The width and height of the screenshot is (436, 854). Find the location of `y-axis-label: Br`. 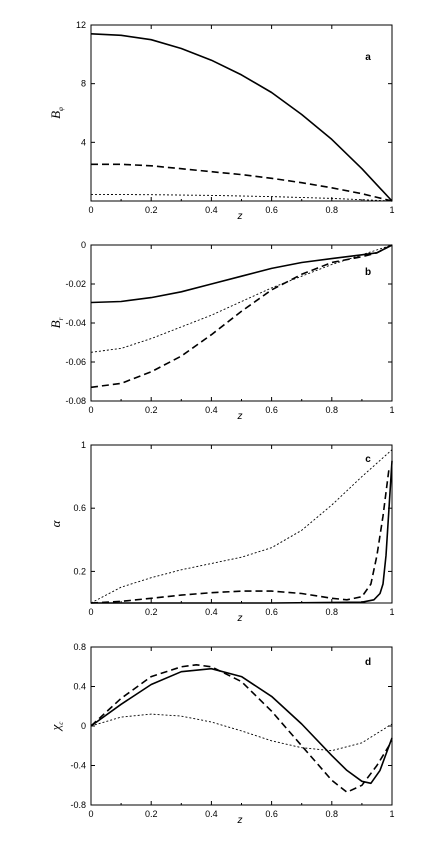

y-axis-label: Br is located at coordinates (56, 322).